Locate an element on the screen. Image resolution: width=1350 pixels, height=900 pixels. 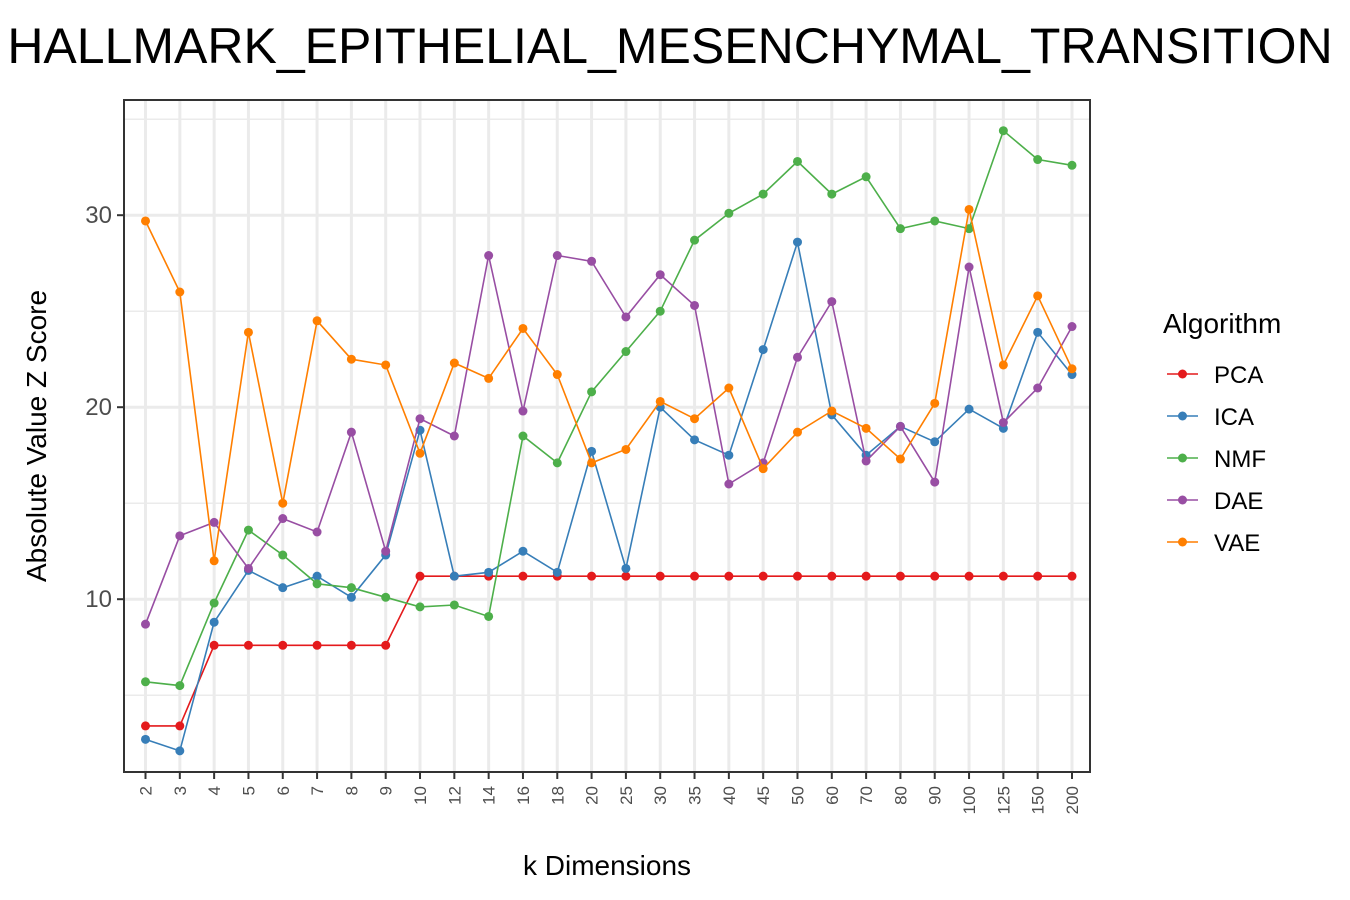
legend-label-nmf: NMF is located at coordinates (1240, 459).